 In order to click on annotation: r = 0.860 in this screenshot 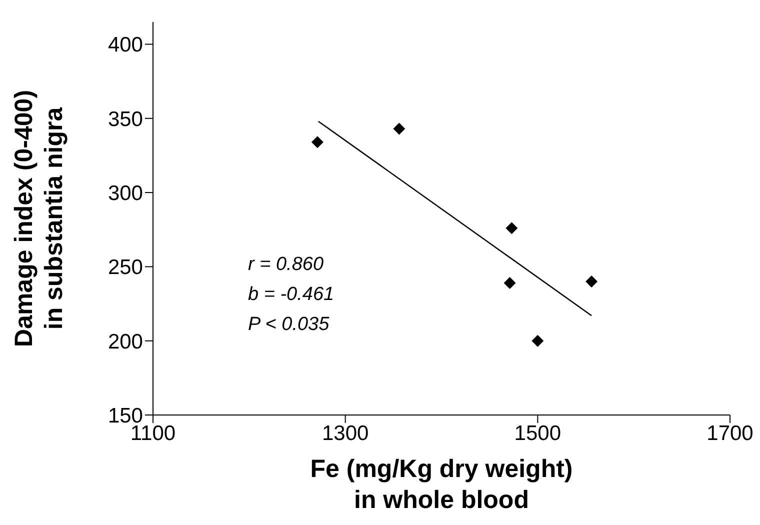, I will do `click(286, 265)`.